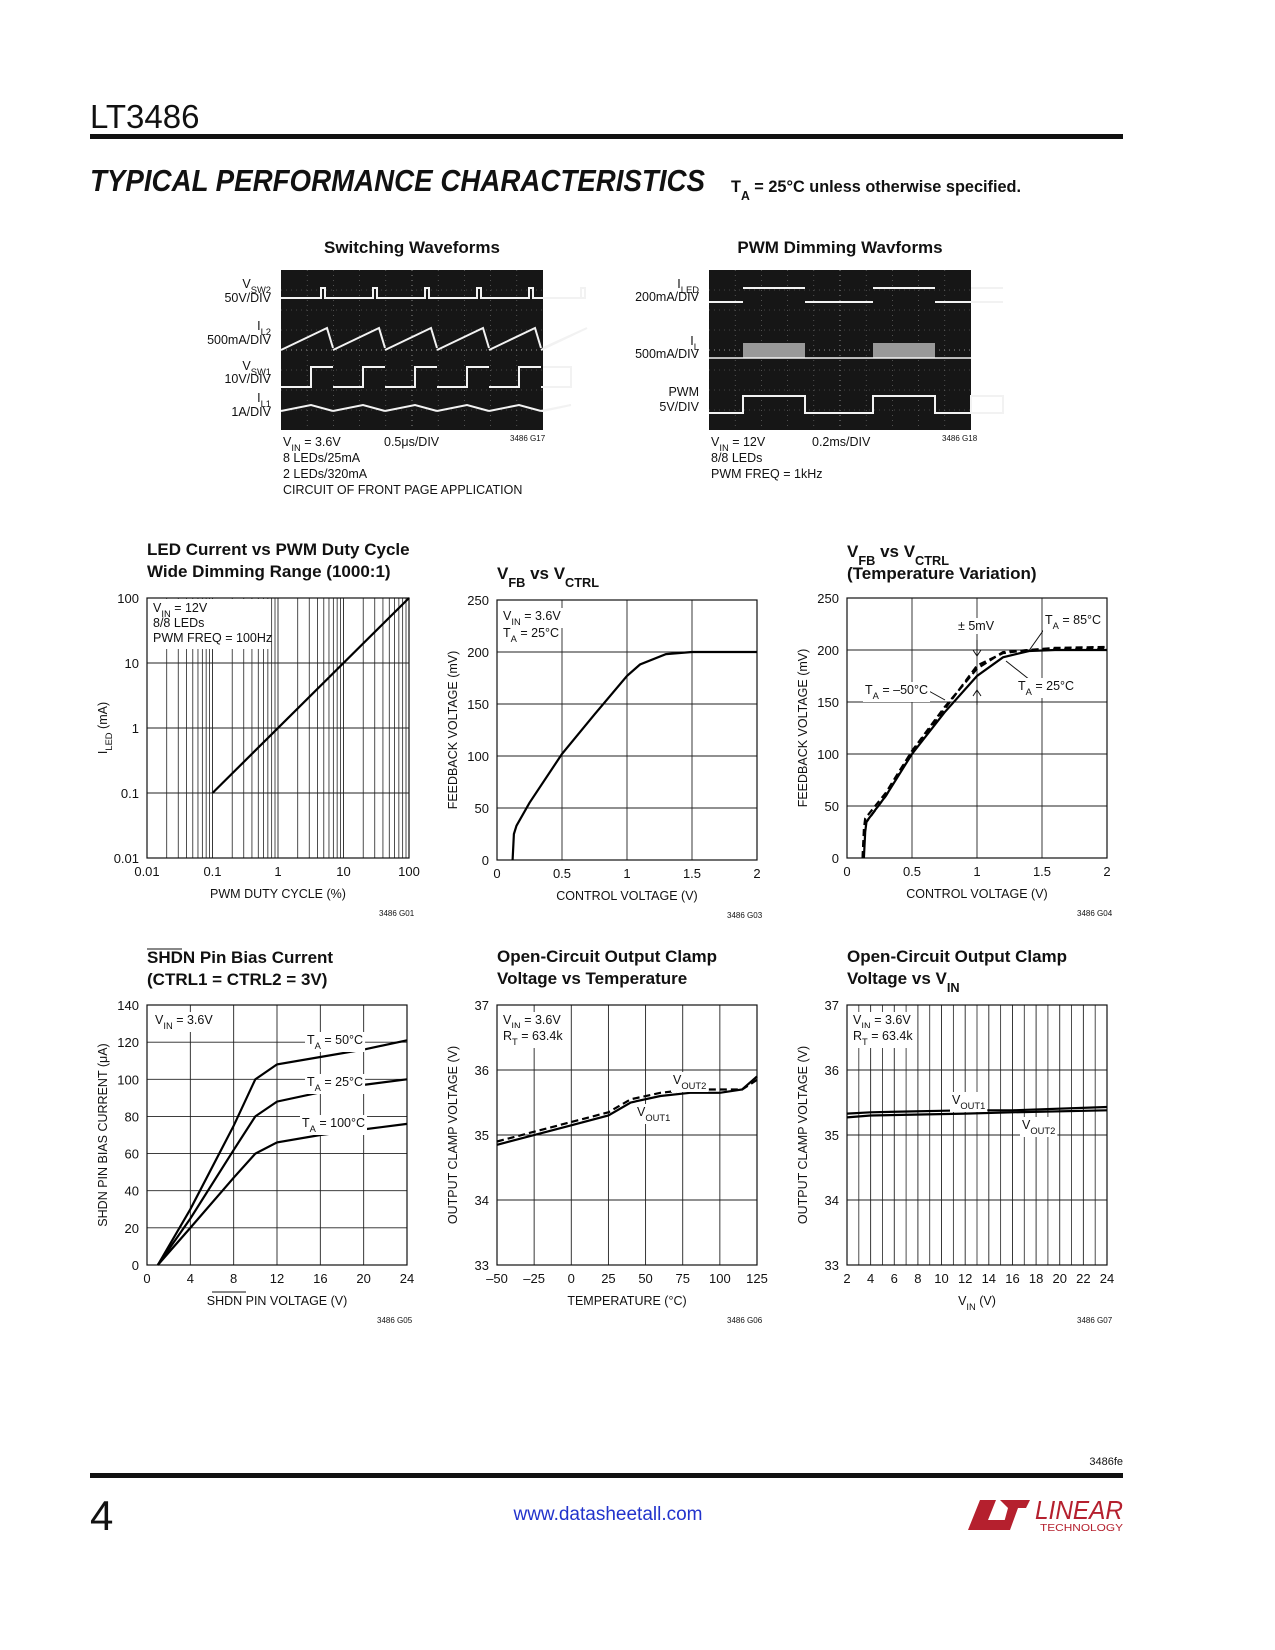  I want to click on text-part: R, so click(857, 1036).